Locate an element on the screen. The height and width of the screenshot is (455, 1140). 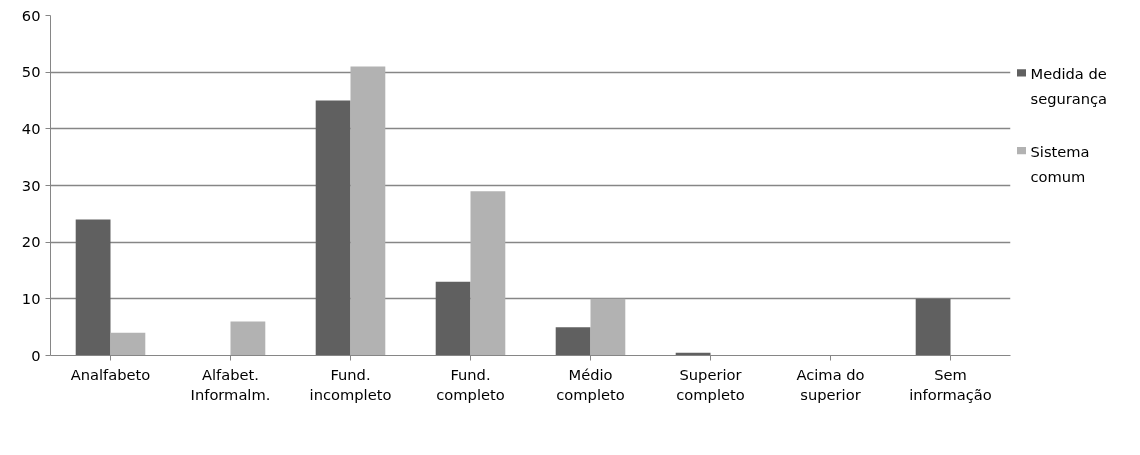
x-tick-label: Acima do superior is located at coordinates (830, 384).